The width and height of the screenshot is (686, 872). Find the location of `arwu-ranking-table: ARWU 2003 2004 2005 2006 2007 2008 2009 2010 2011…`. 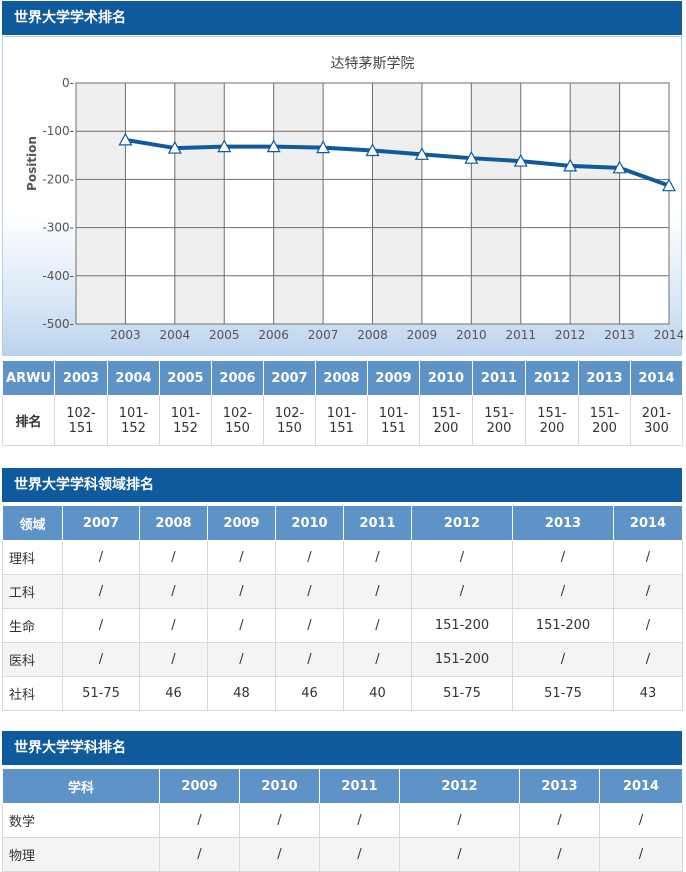

arwu-ranking-table: ARWU 2003 2004 2005 2006 2007 2008 2009 2010 2011… is located at coordinates (342, 403).